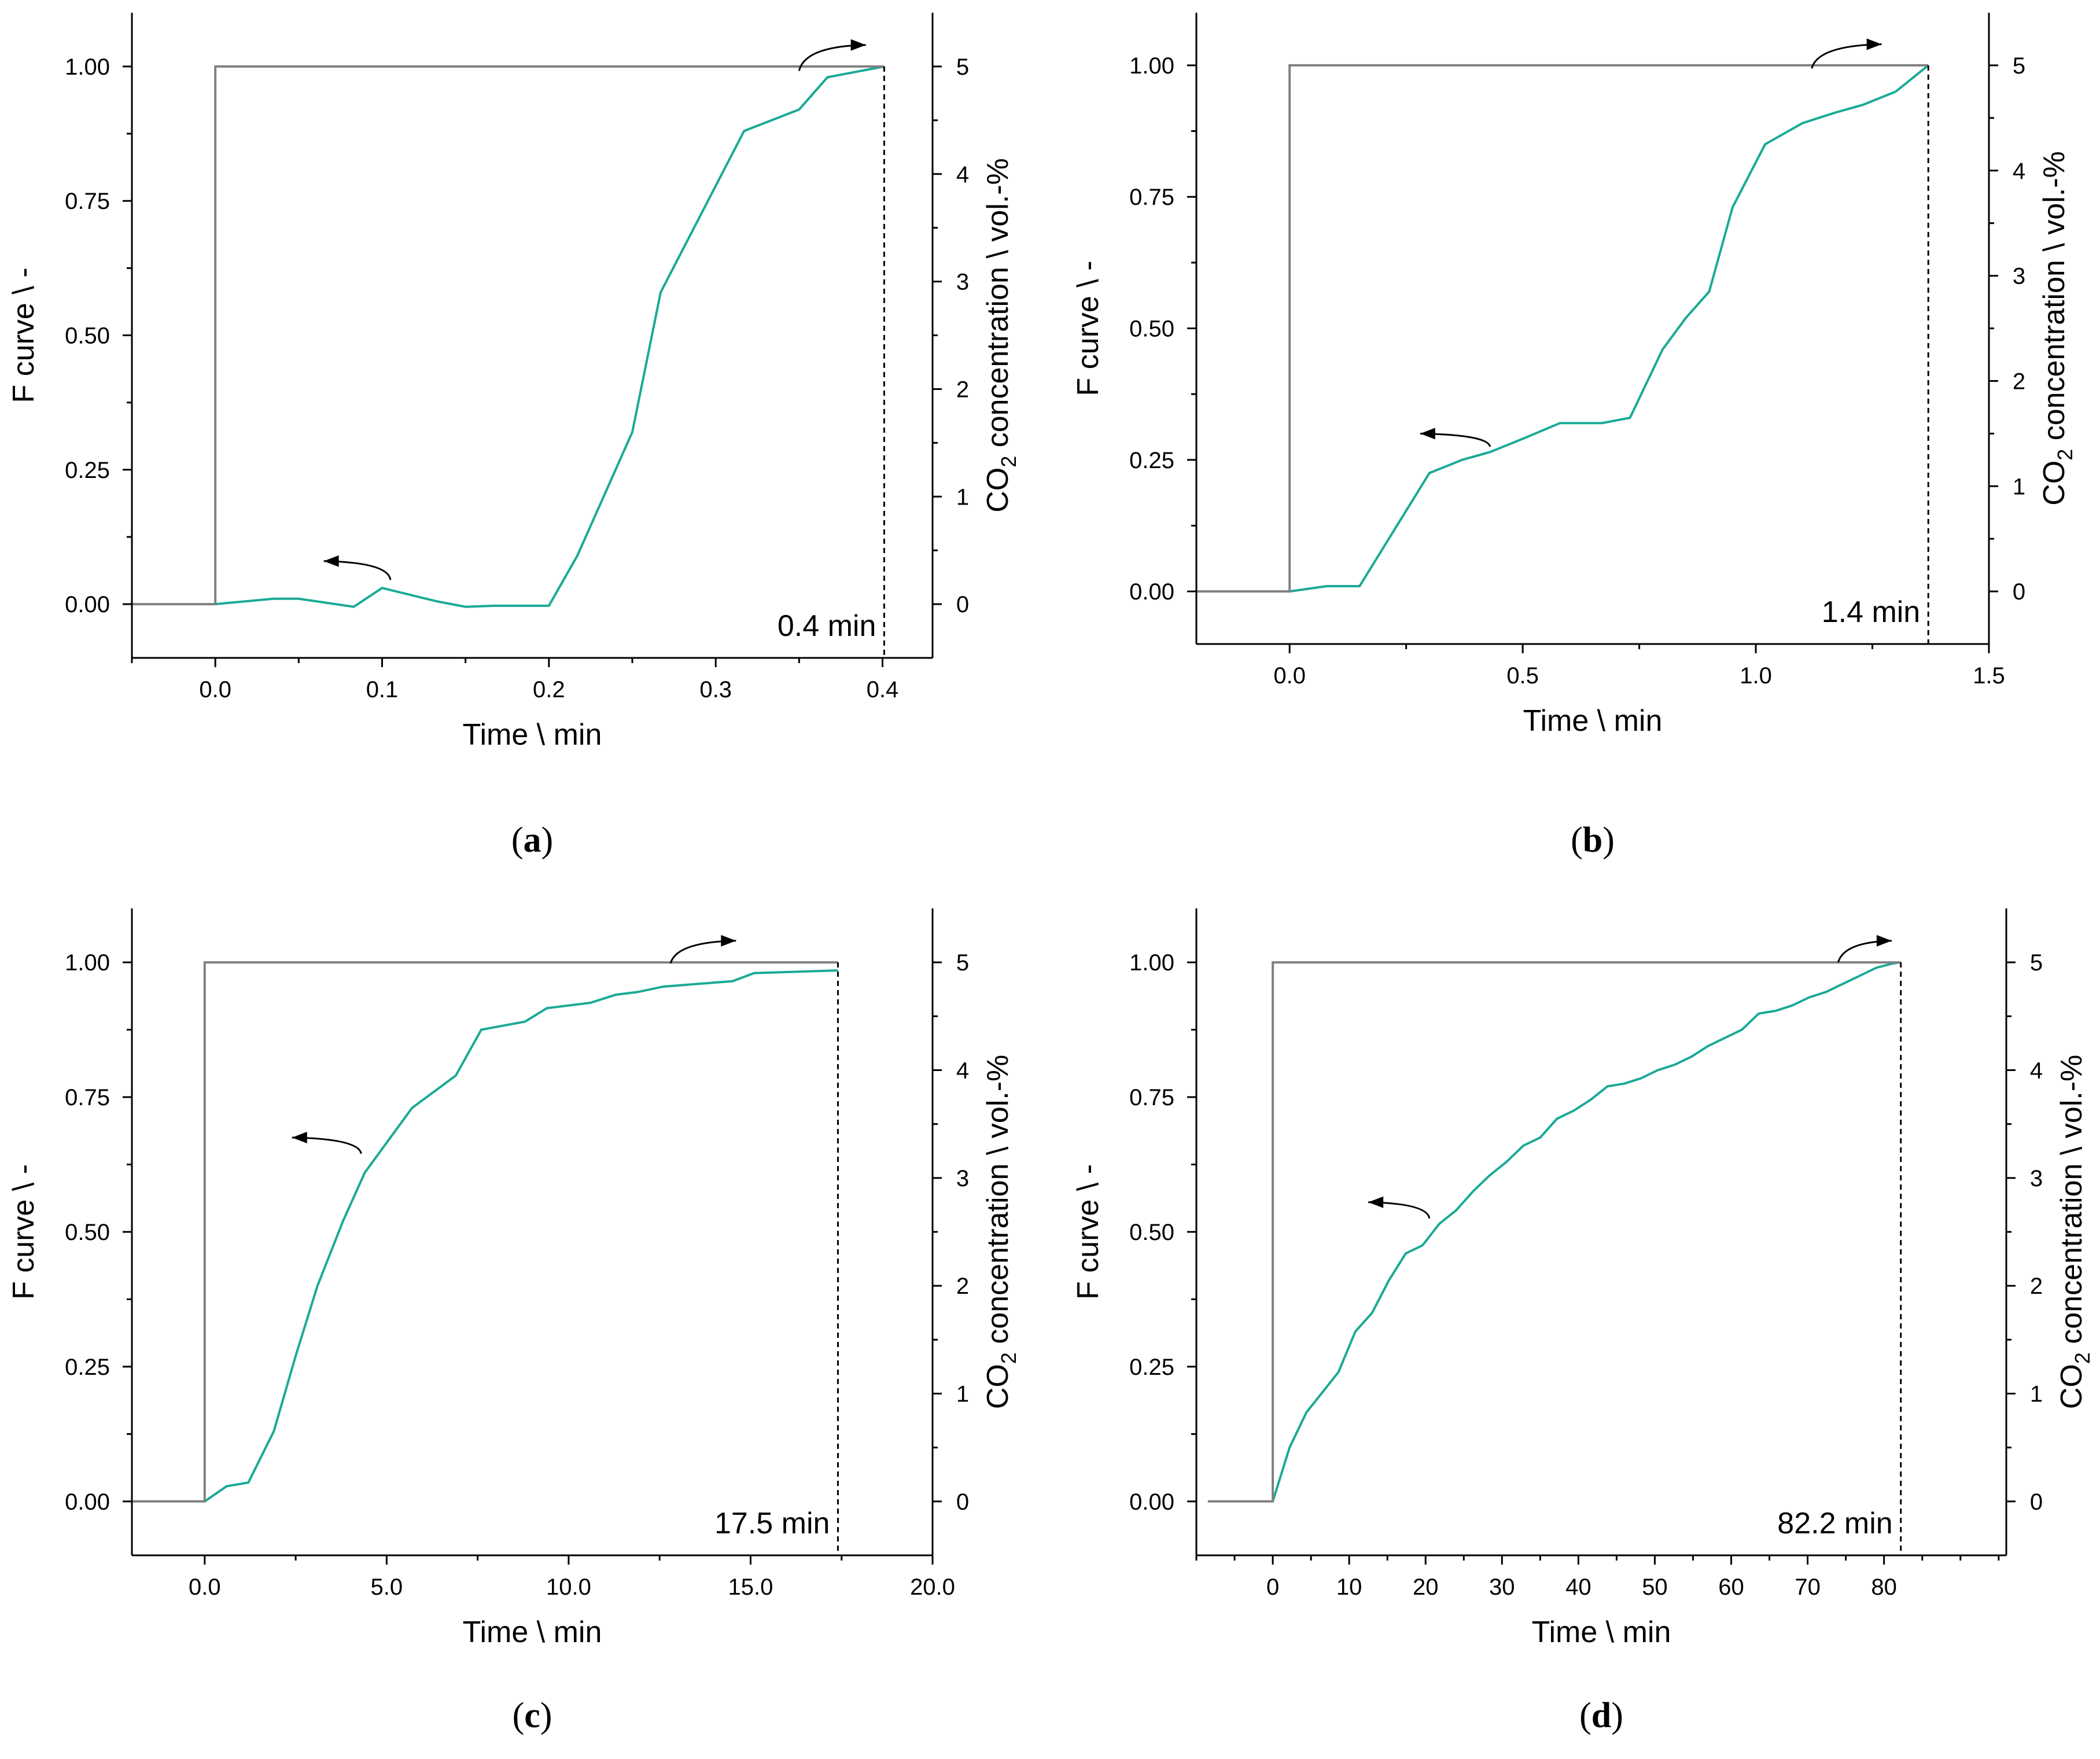  What do you see at coordinates (1731, 1587) in the screenshot?
I see `x-tick-label: 60` at bounding box center [1731, 1587].